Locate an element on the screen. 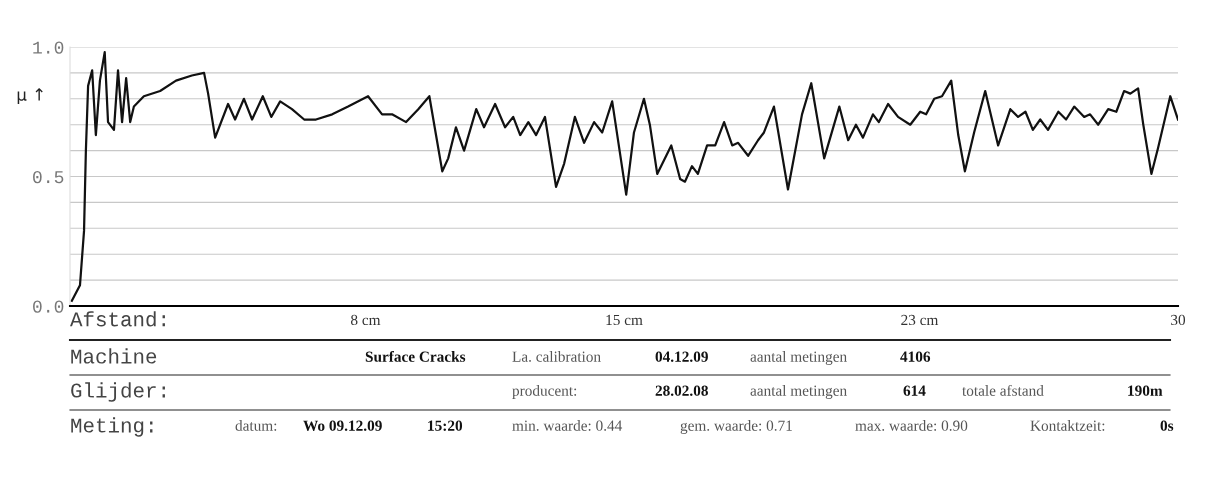 The height and width of the screenshot is (481, 1219). text: Surface Cracks is located at coordinates (415, 356).